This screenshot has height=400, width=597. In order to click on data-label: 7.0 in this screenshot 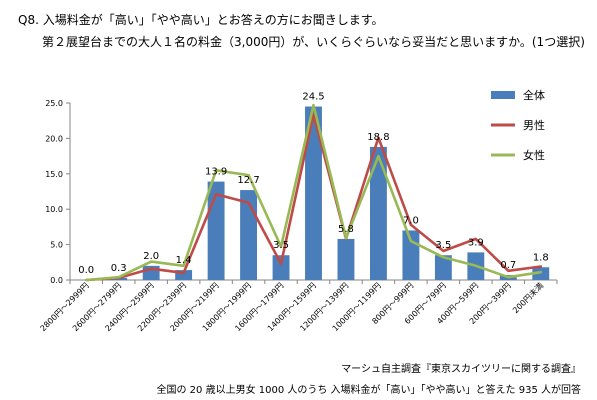, I will do `click(411, 220)`.